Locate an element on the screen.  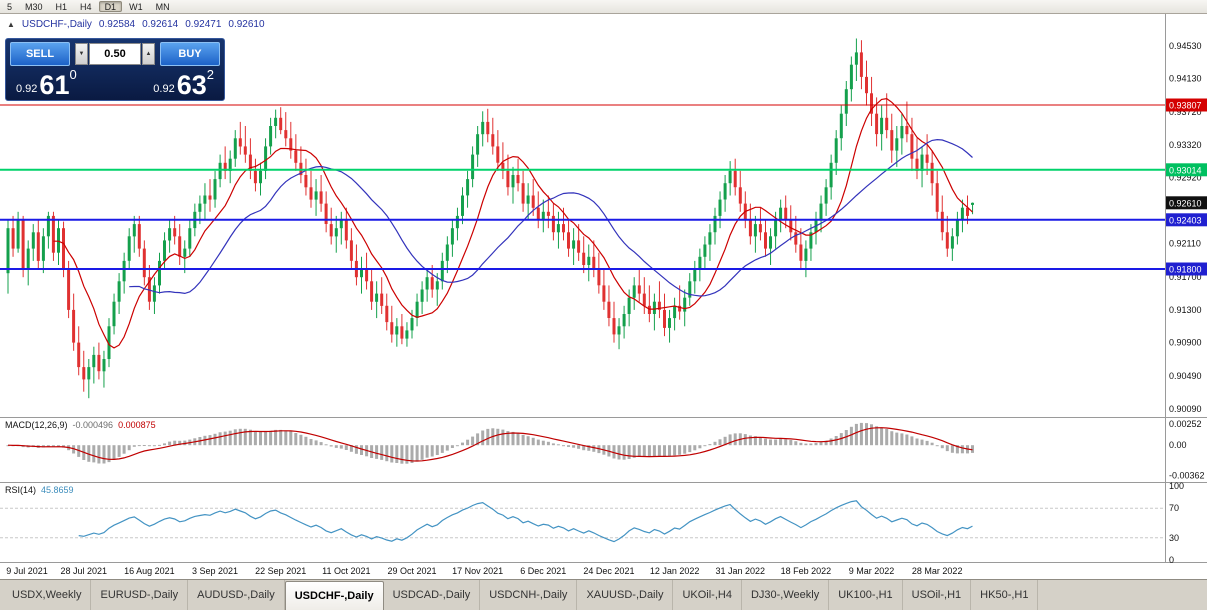
chart-tab: AUDUSD-,Daily is located at coordinates (236, 595).